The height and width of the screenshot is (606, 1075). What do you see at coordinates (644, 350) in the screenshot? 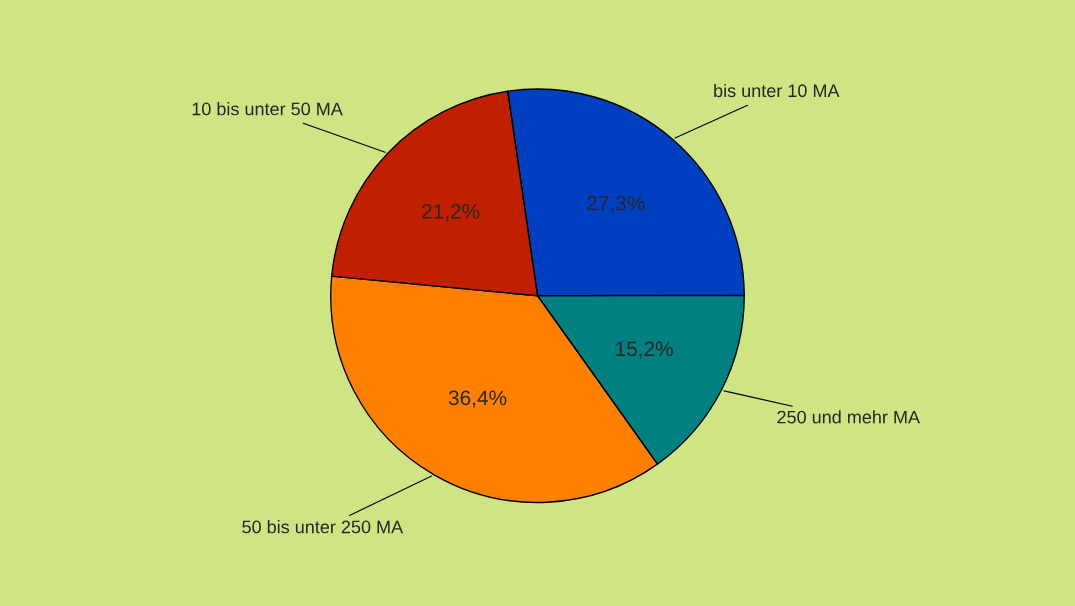
I see `data-label: 15,2%` at bounding box center [644, 350].